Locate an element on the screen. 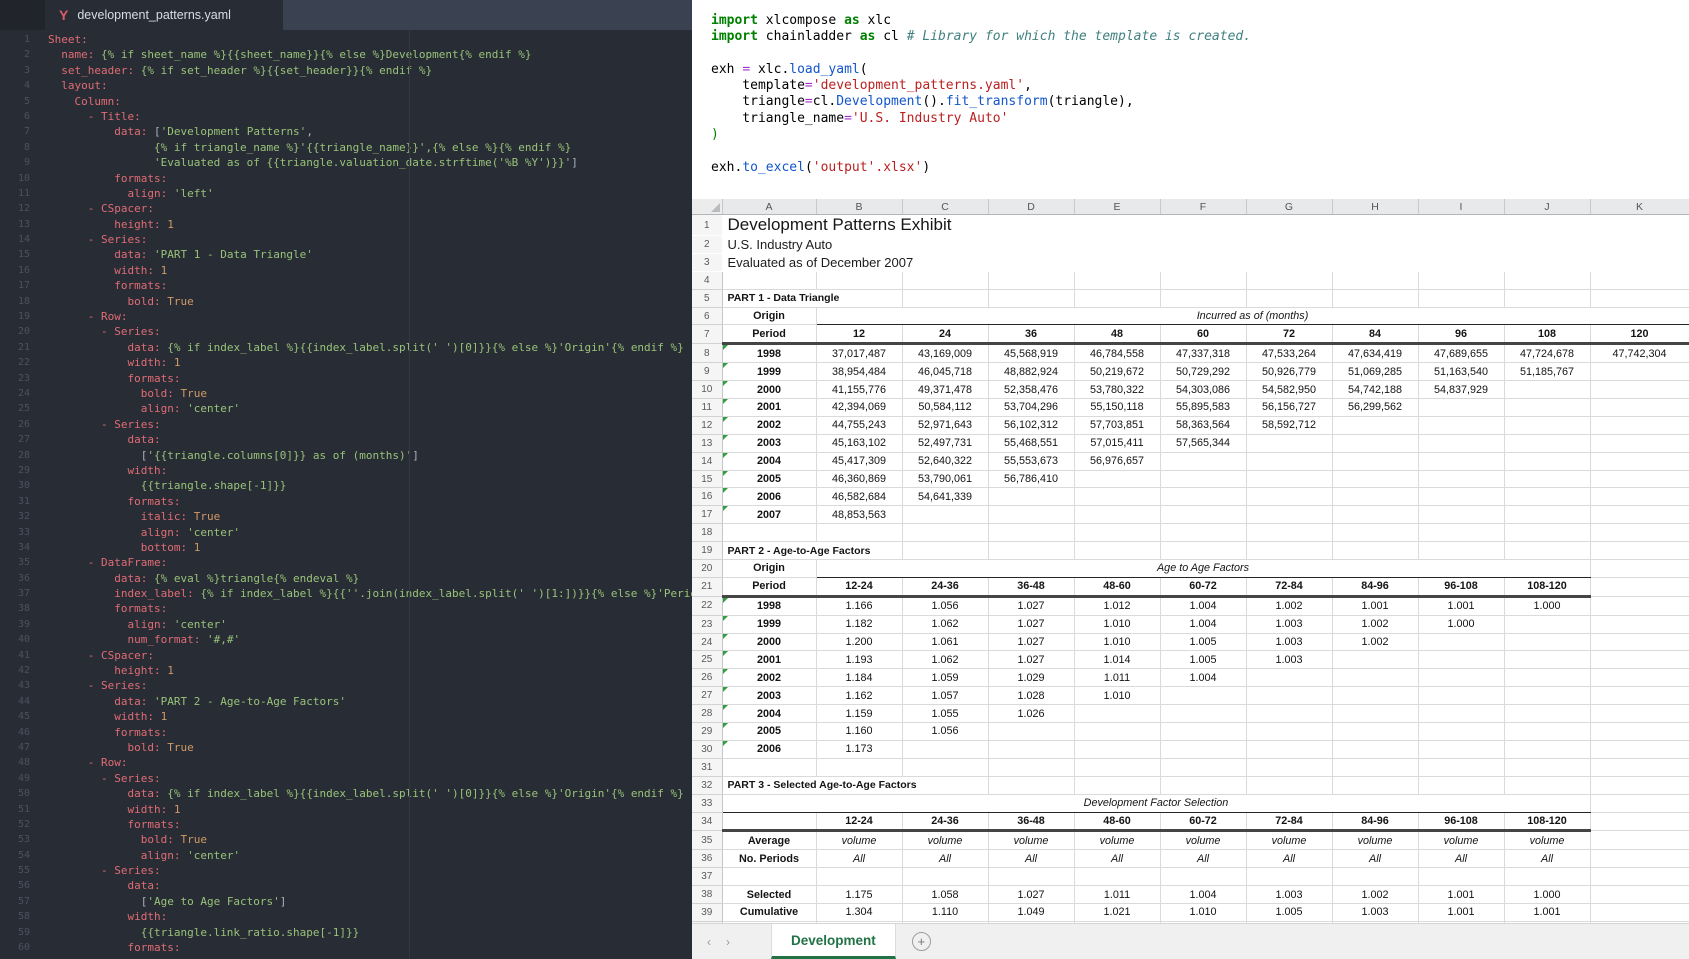 This screenshot has height=959, width=1689. cell-A6: Origin is located at coordinates (769, 316).